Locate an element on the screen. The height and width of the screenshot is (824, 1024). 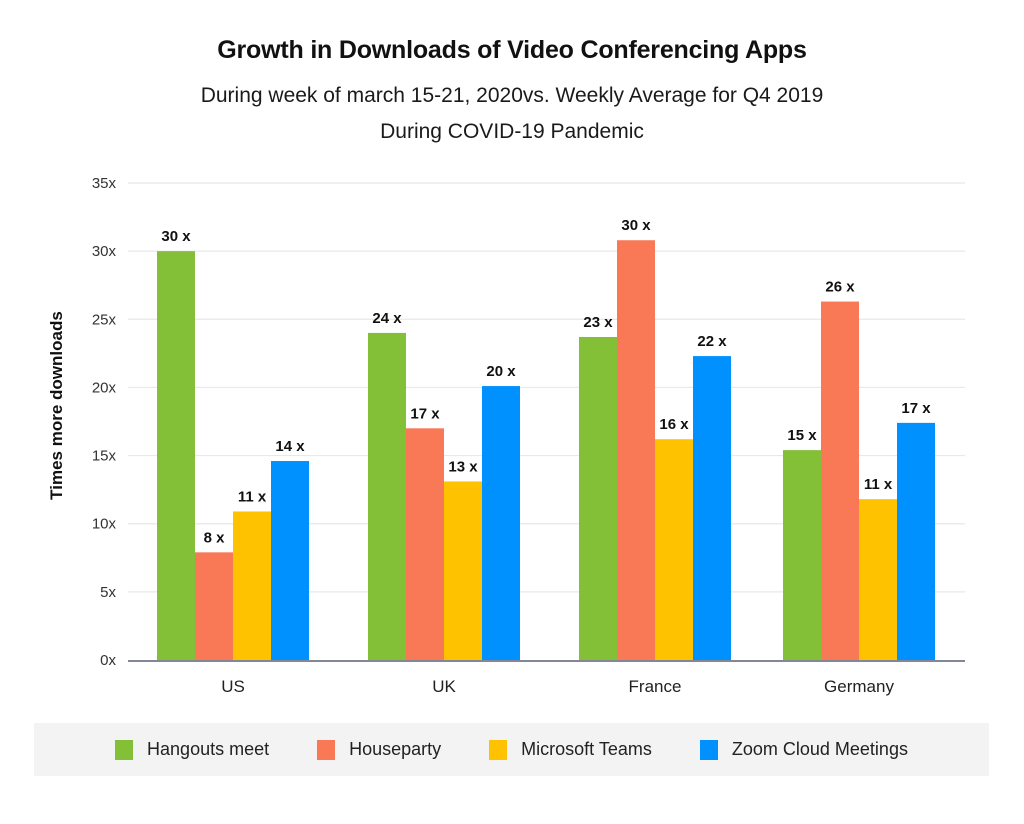
bar-houseparty-uk is located at coordinates (425, 544).